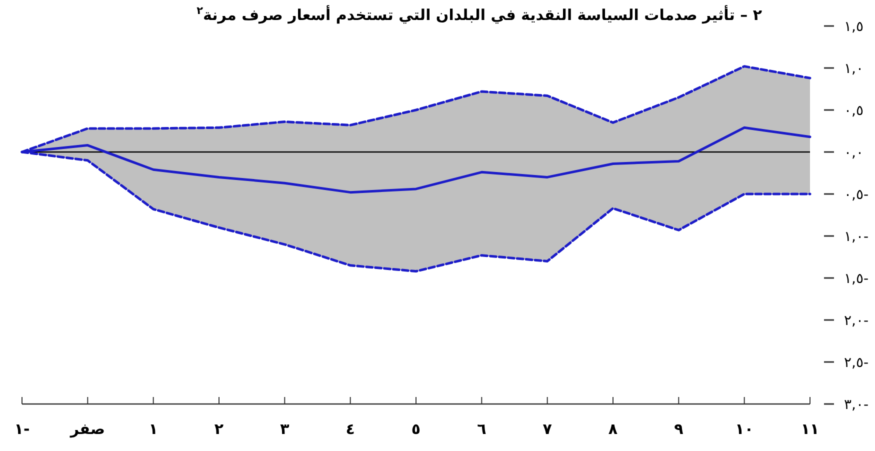  I want to click on y-tick-label: ١,٥, so click(854, 27).